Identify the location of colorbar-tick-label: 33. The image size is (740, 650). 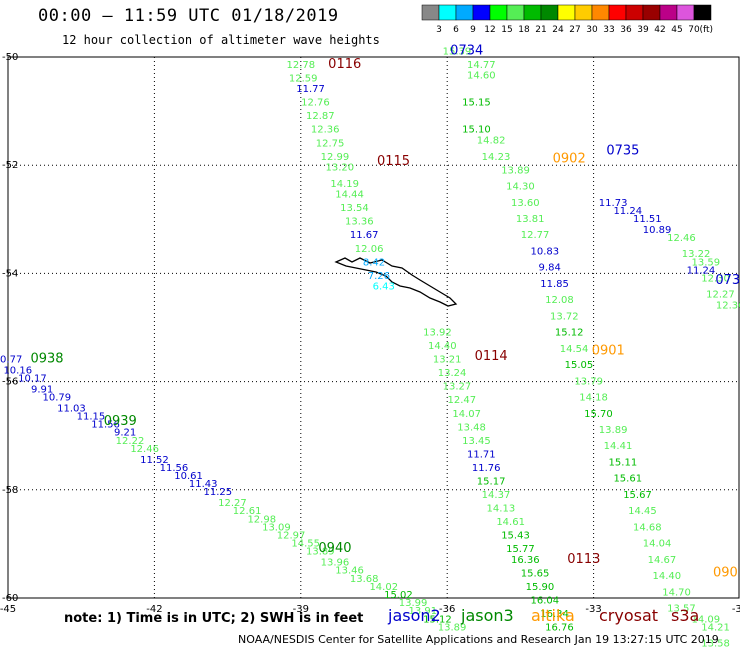
(608, 30).